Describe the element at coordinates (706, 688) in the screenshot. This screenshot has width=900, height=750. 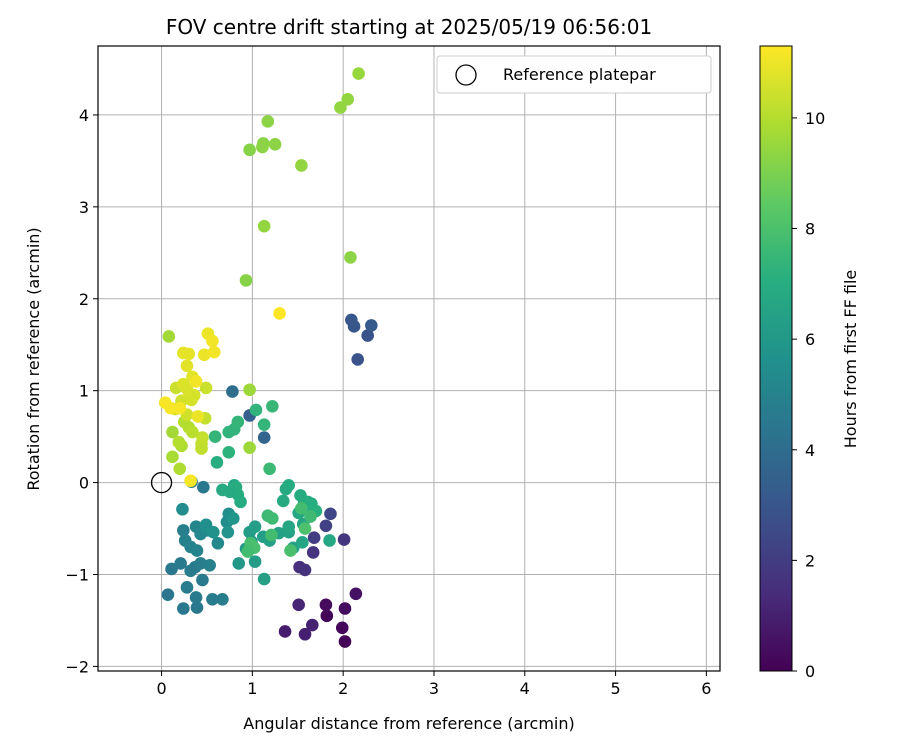
I see `x-tick-label: 6` at that location.